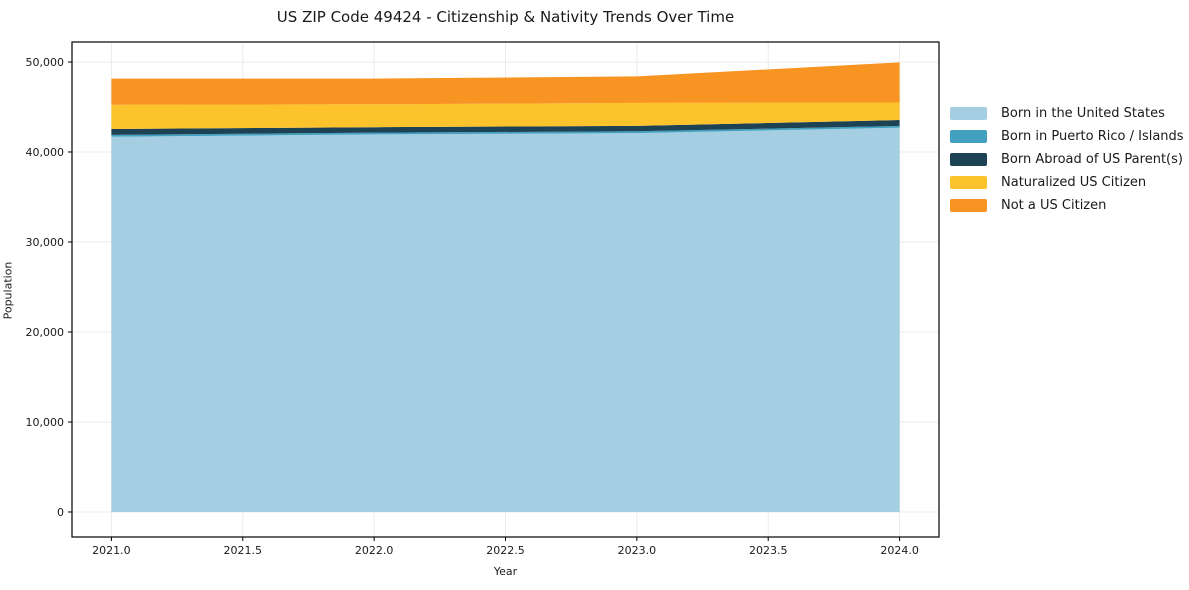 Image resolution: width=1189 pixels, height=590 pixels. What do you see at coordinates (60, 512) in the screenshot?
I see `y-tick-label: 0` at bounding box center [60, 512].